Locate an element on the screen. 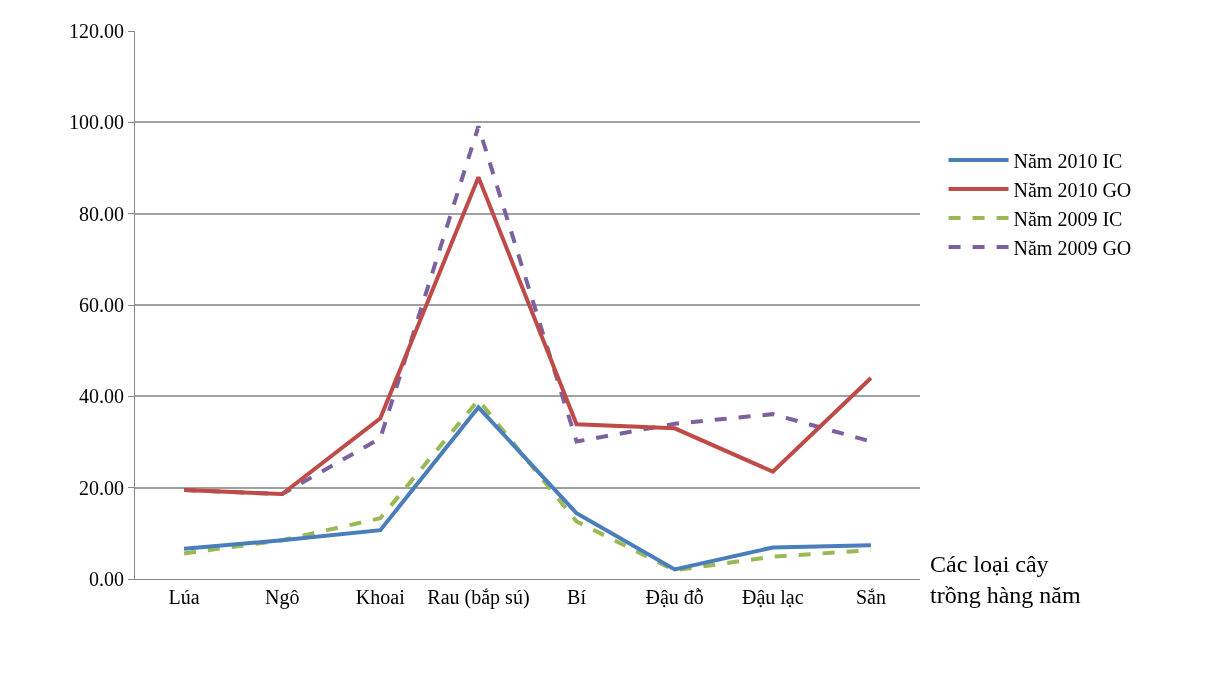 The height and width of the screenshot is (691, 1217). legend-label: Năm 2009 IC is located at coordinates (1068, 218).